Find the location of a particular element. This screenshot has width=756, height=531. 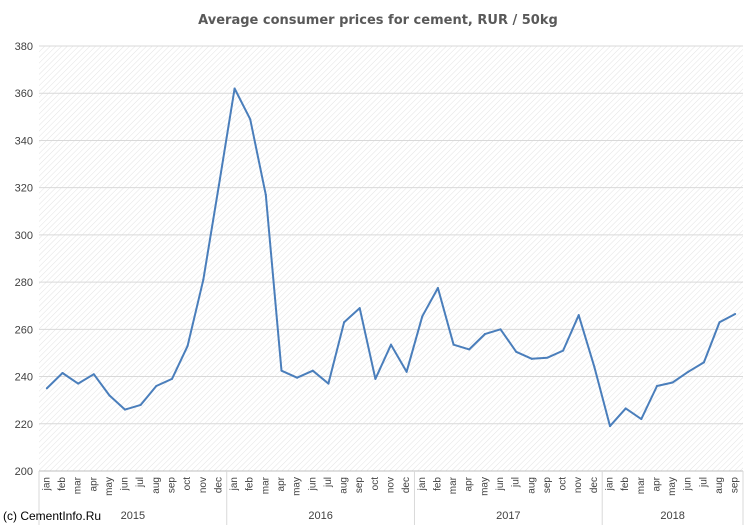

year-axis: 2015 2016 2017 2018 is located at coordinates (391, 498).